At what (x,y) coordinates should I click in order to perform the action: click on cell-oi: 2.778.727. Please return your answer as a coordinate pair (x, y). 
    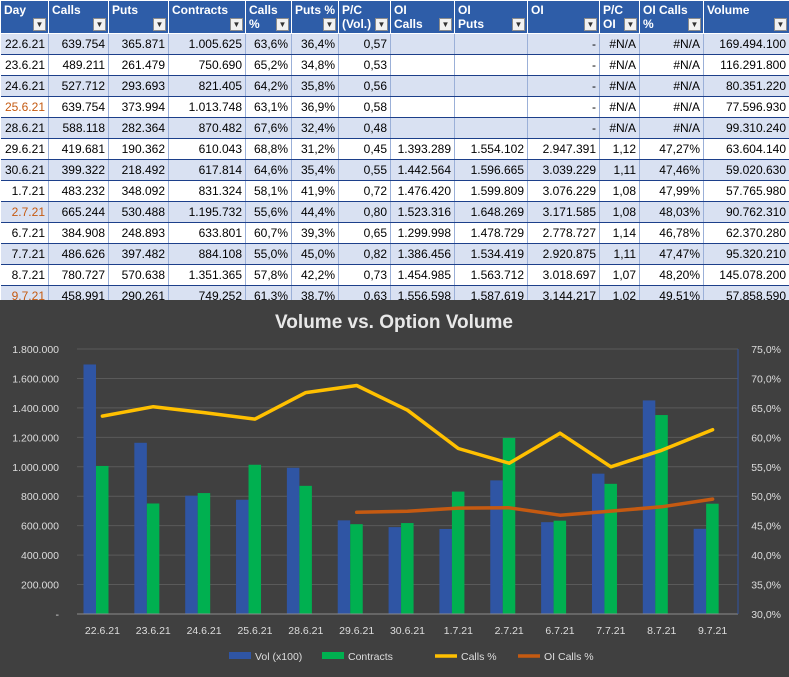
    Looking at the image, I should click on (563, 233).